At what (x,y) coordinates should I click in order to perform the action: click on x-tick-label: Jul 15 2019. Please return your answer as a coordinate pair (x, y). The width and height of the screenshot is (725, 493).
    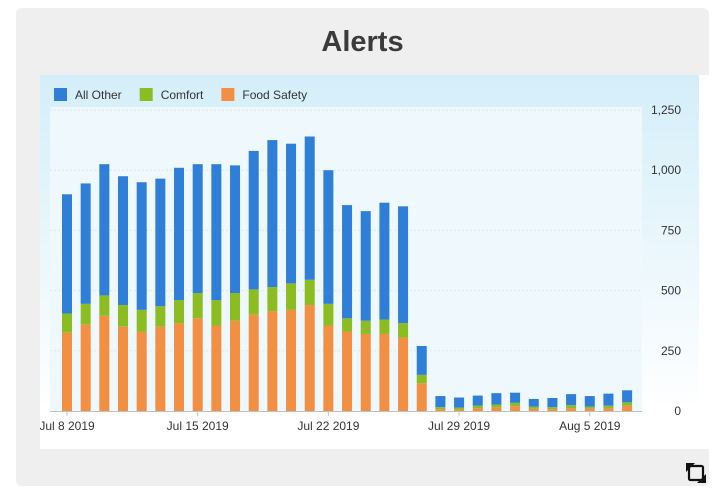
    Looking at the image, I should click on (198, 426).